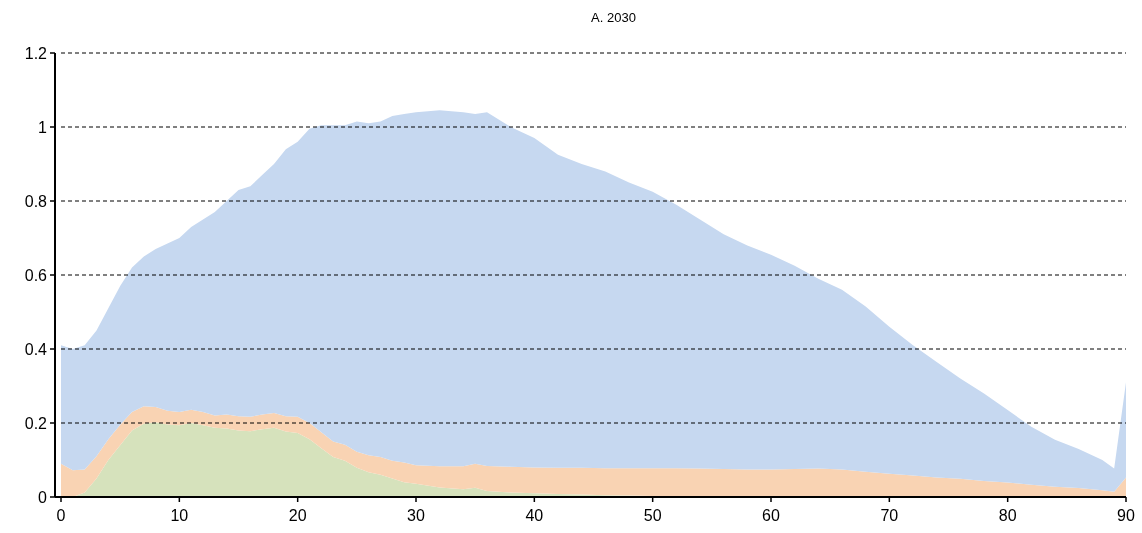  What do you see at coordinates (1007, 515) in the screenshot?
I see `x-tick-label: 80` at bounding box center [1007, 515].